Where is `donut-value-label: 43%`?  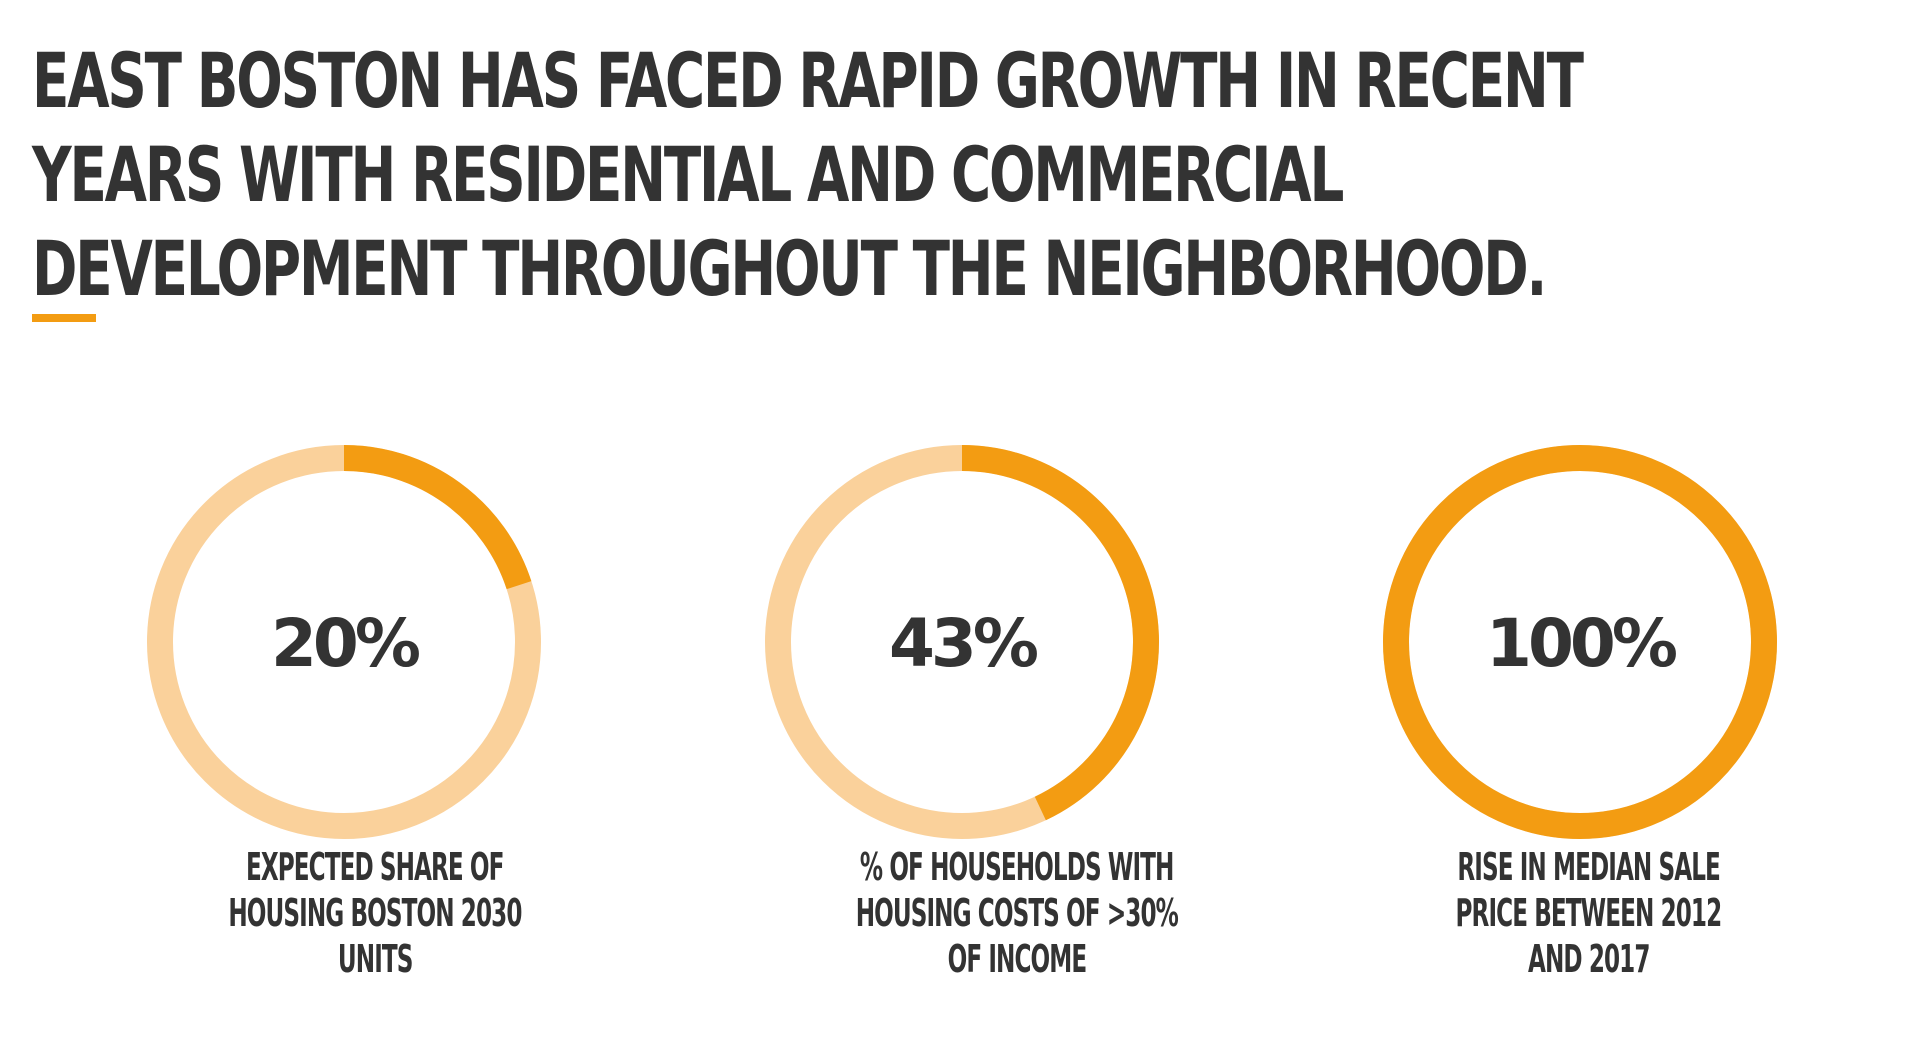
donut-value-label: 43% is located at coordinates (963, 643).